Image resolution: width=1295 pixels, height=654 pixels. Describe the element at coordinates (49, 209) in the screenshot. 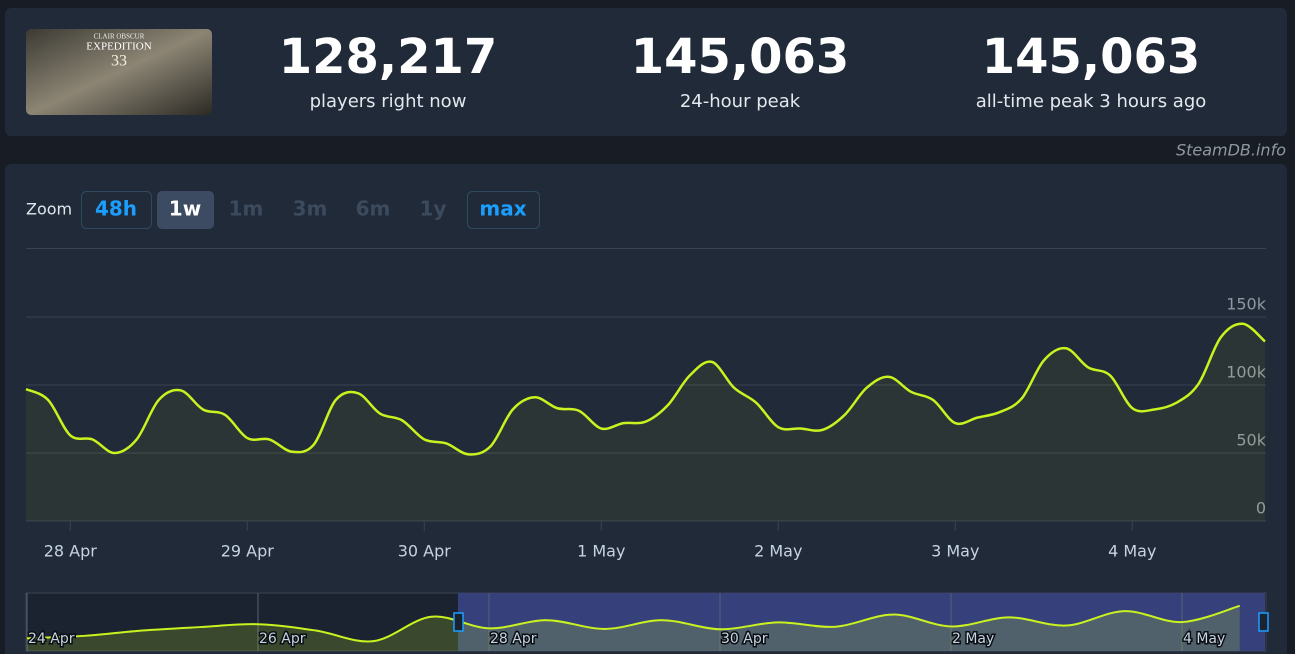

I see `zoom-label: Zoom` at that location.